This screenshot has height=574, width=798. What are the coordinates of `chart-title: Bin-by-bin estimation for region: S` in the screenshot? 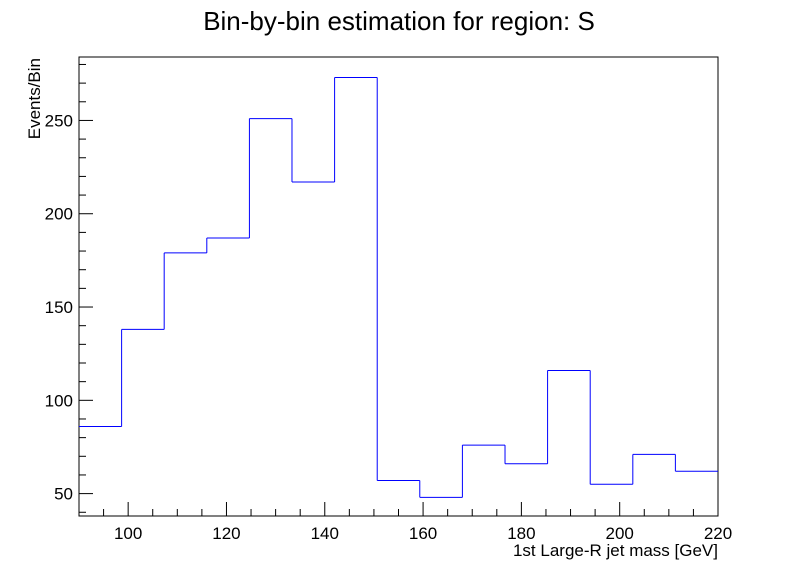 It's located at (399, 21).